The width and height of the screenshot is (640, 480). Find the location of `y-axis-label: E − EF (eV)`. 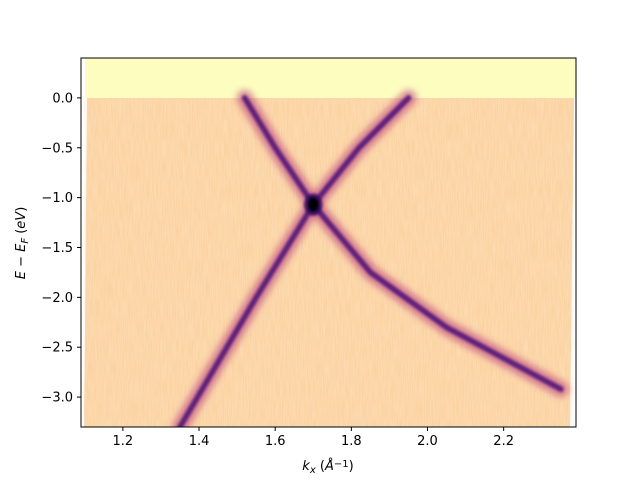

y-axis-label: E − EF (eV) is located at coordinates (22, 243).